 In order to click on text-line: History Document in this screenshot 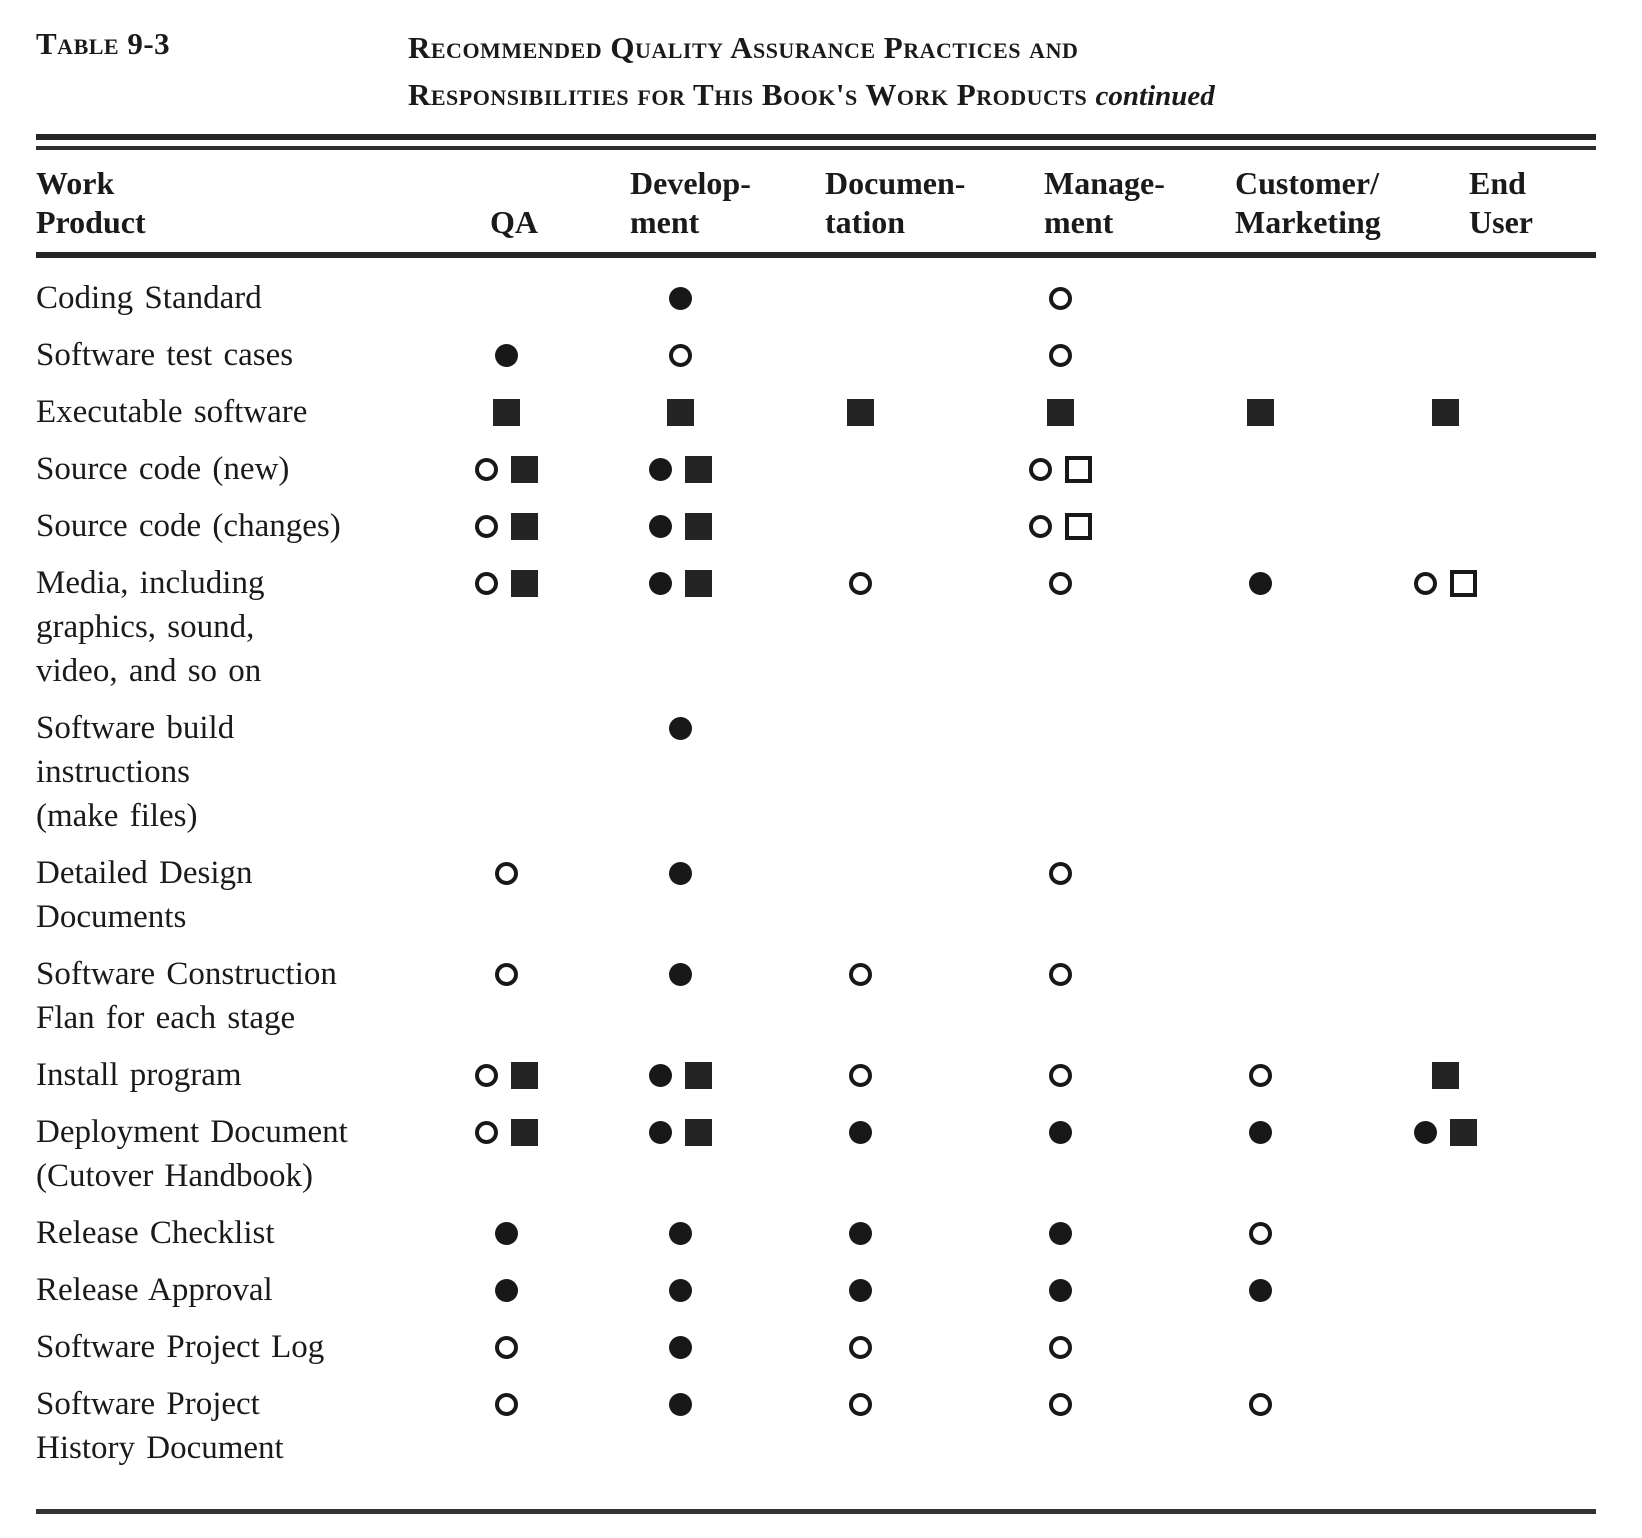, I will do `click(160, 1448)`.